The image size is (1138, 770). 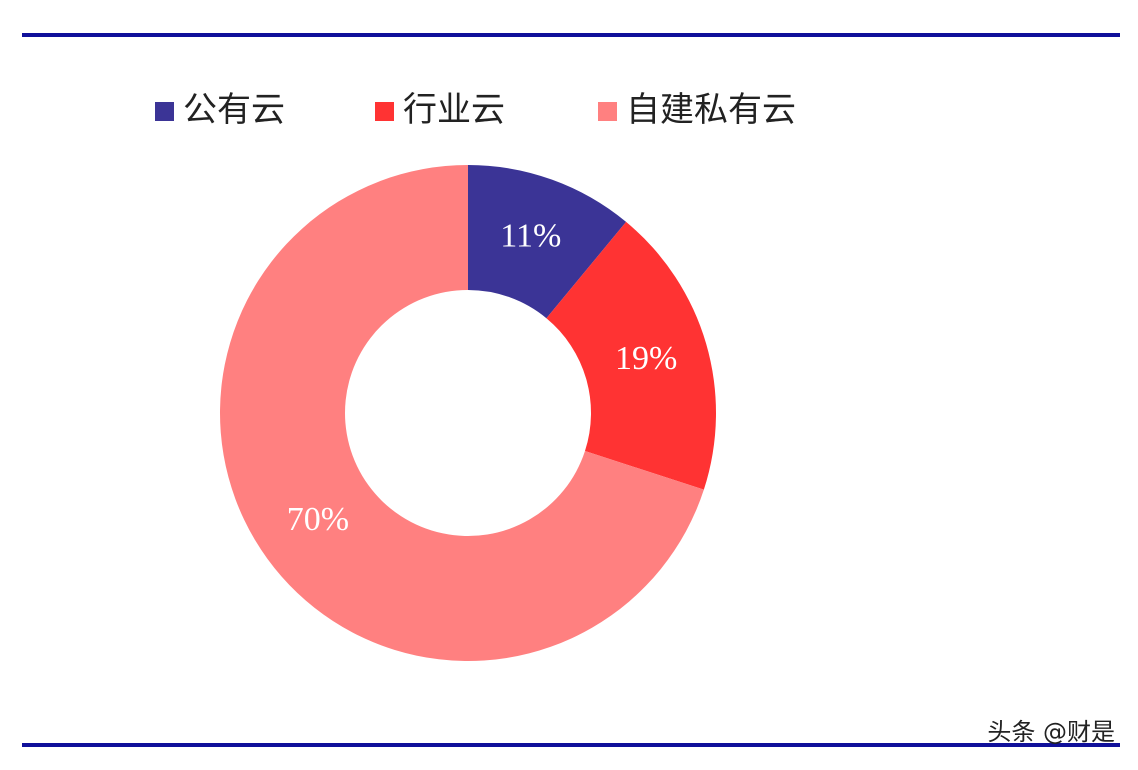 What do you see at coordinates (454, 110) in the screenshot?
I see `legend-label: 行业云` at bounding box center [454, 110].